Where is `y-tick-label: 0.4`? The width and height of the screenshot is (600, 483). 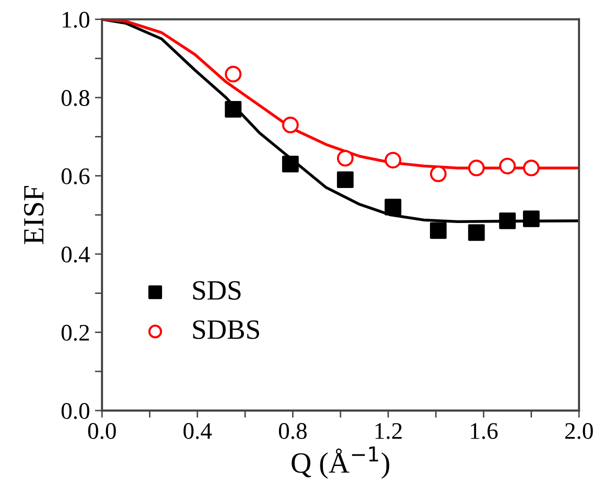 y-tick-label: 0.4 is located at coordinates (76, 254).